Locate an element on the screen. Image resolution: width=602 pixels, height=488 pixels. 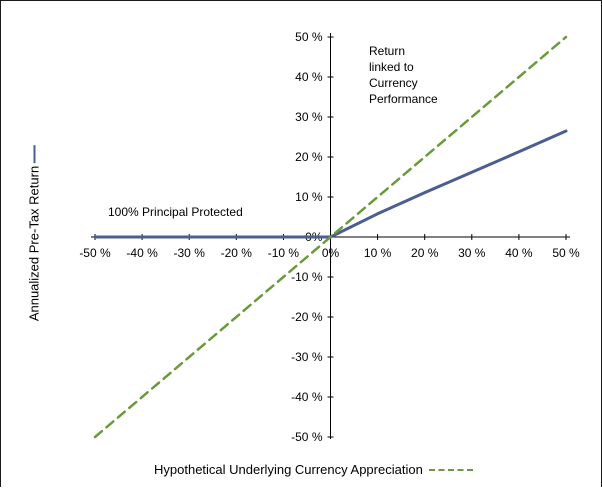
x-tick-label: 30 % is located at coordinates (472, 253).